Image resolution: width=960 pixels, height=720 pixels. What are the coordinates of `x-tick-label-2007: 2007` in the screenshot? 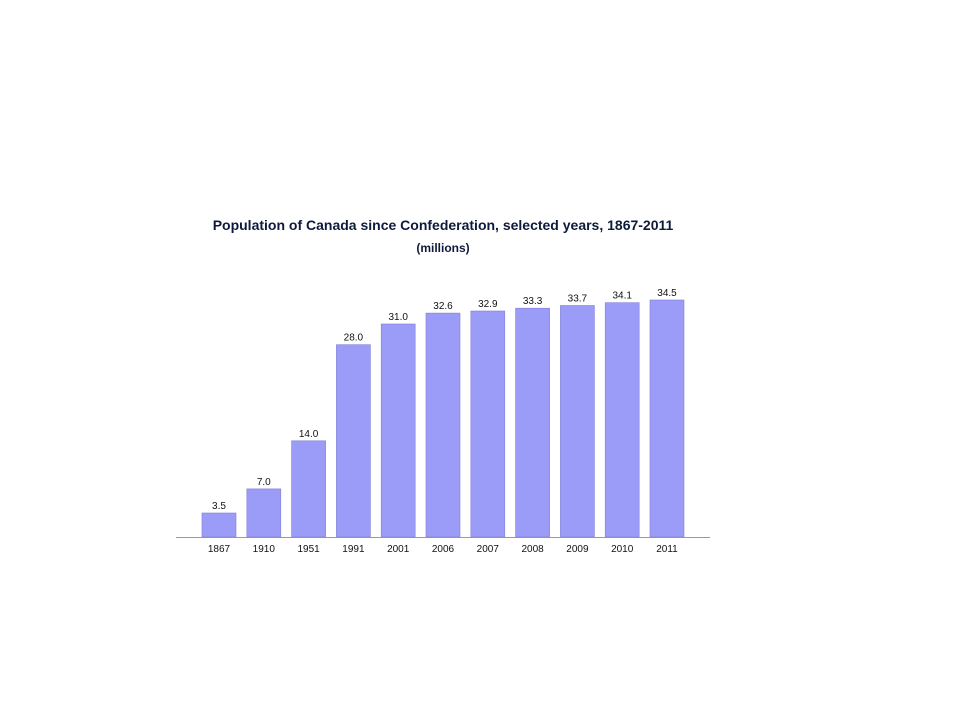 It's located at (488, 549).